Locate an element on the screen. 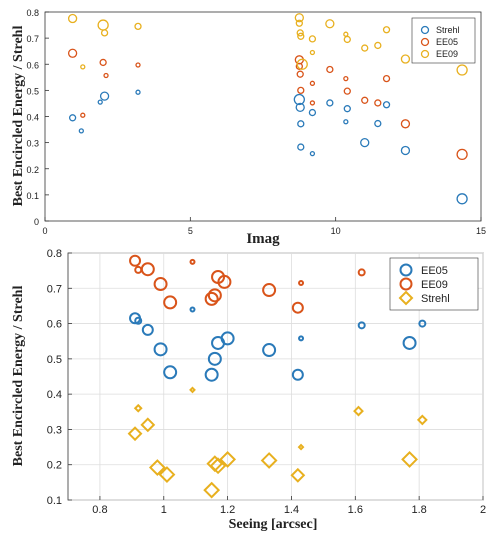  y-tick-label: 0.6 is located at coordinates (54, 325).